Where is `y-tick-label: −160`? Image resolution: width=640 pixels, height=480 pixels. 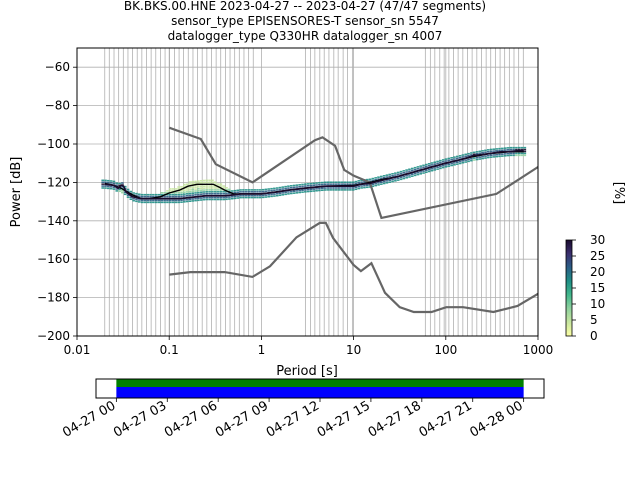 y-tick-label: −160 is located at coordinates (53, 259).